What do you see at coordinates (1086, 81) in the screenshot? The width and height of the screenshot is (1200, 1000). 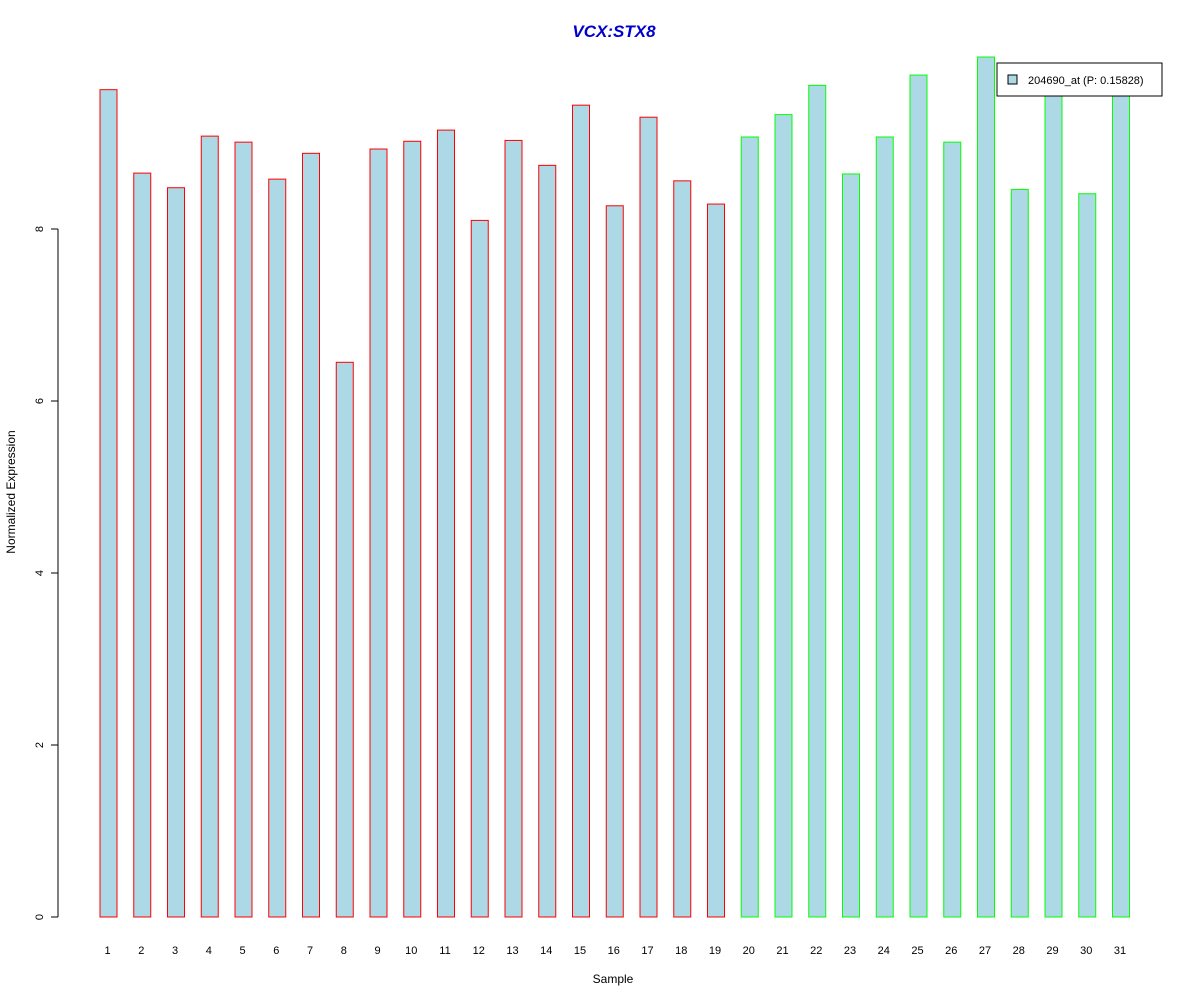 I see `legend-label: 204690_at (P: 0.15828)` at bounding box center [1086, 81].